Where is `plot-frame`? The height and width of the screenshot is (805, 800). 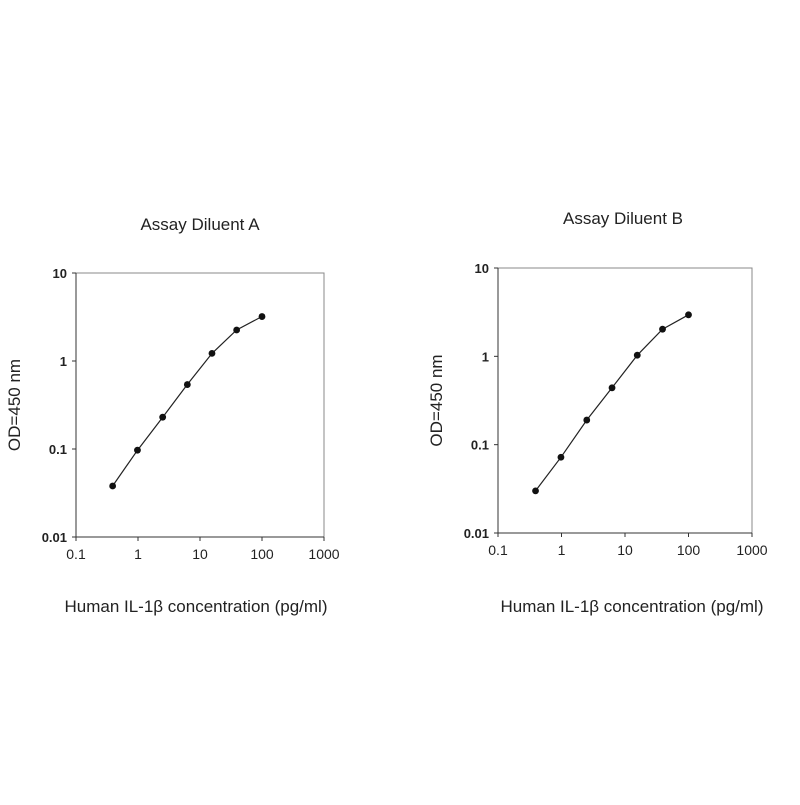
plot-frame is located at coordinates (200, 405).